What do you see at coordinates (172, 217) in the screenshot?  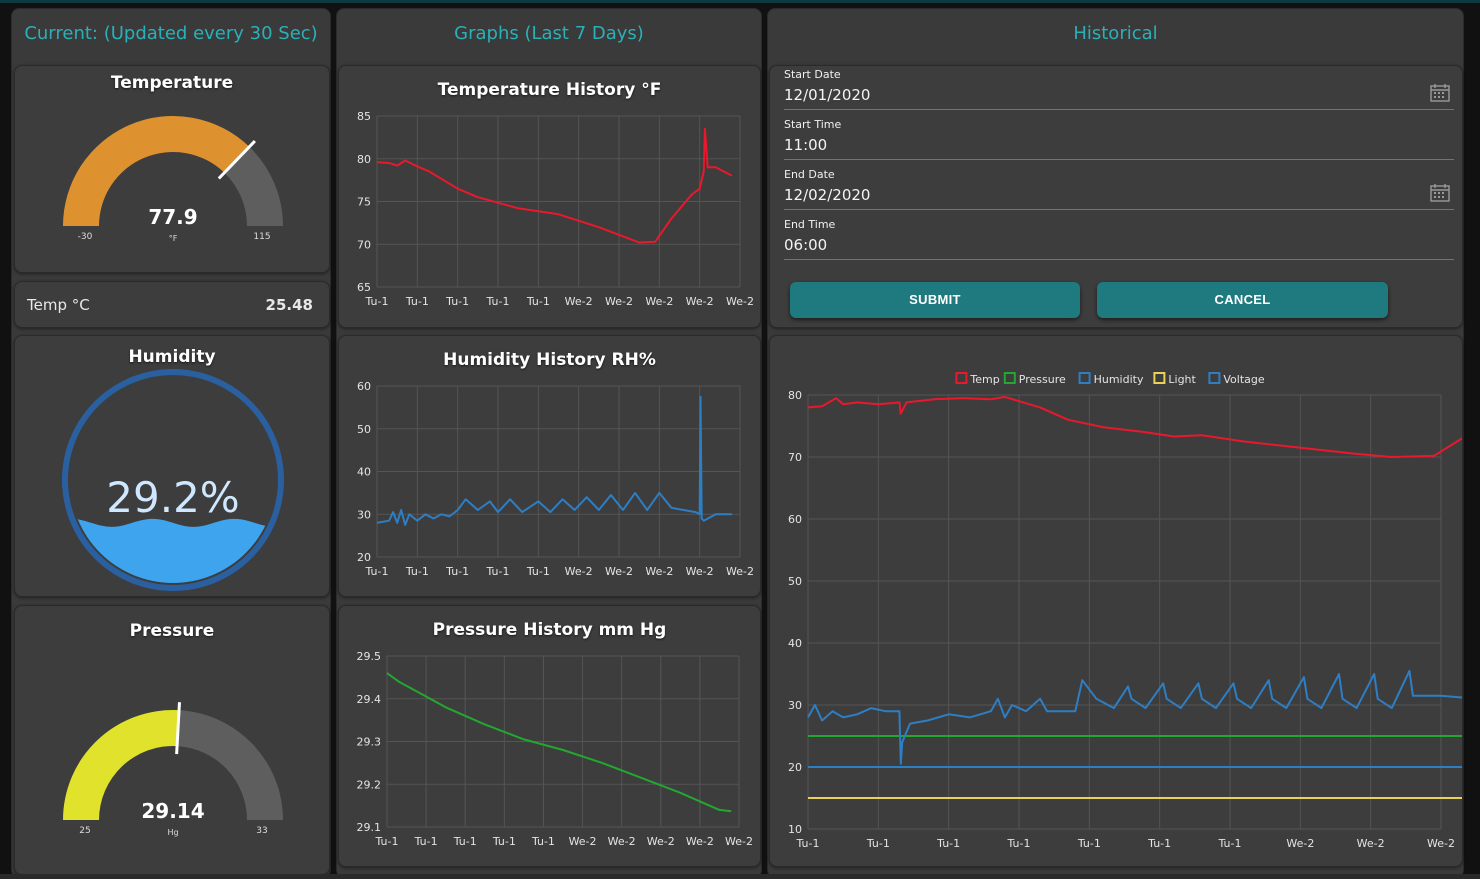 I see `temperature-gauge-value: 77.9` at bounding box center [172, 217].